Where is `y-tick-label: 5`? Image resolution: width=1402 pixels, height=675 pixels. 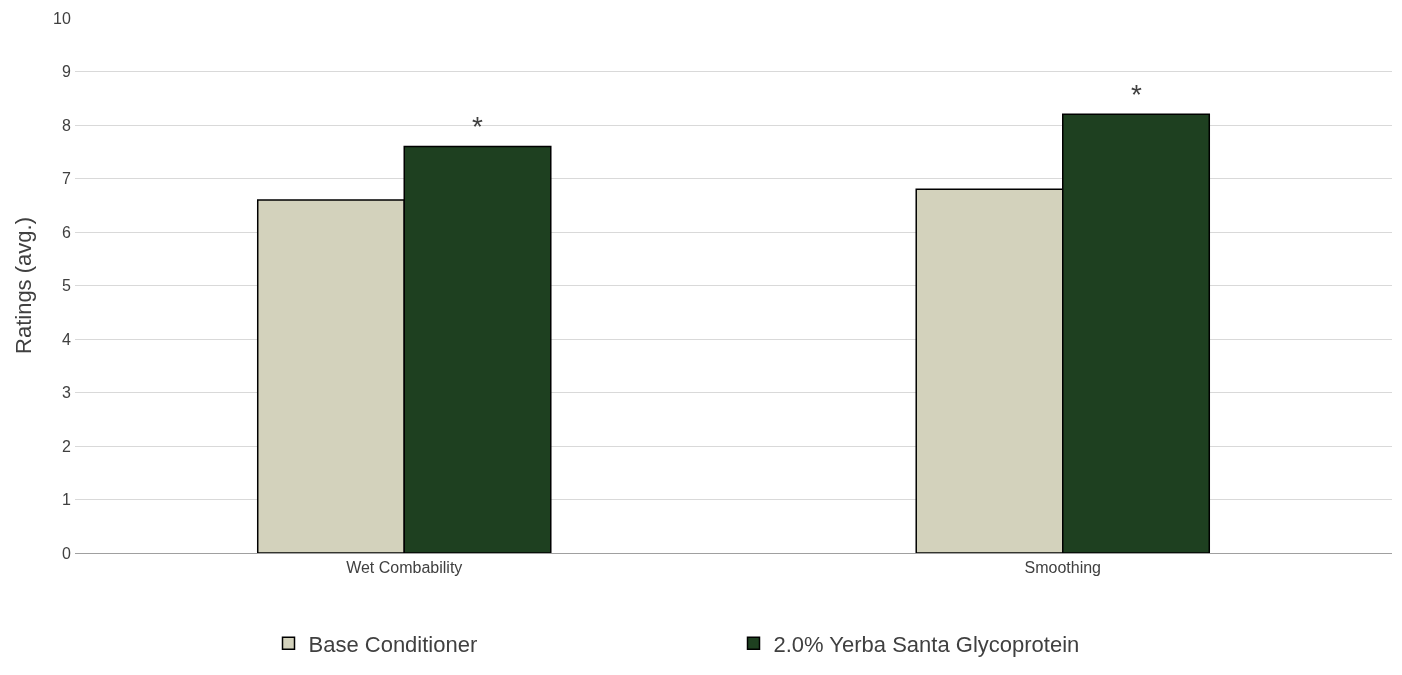 y-tick-label: 5 is located at coordinates (66, 286).